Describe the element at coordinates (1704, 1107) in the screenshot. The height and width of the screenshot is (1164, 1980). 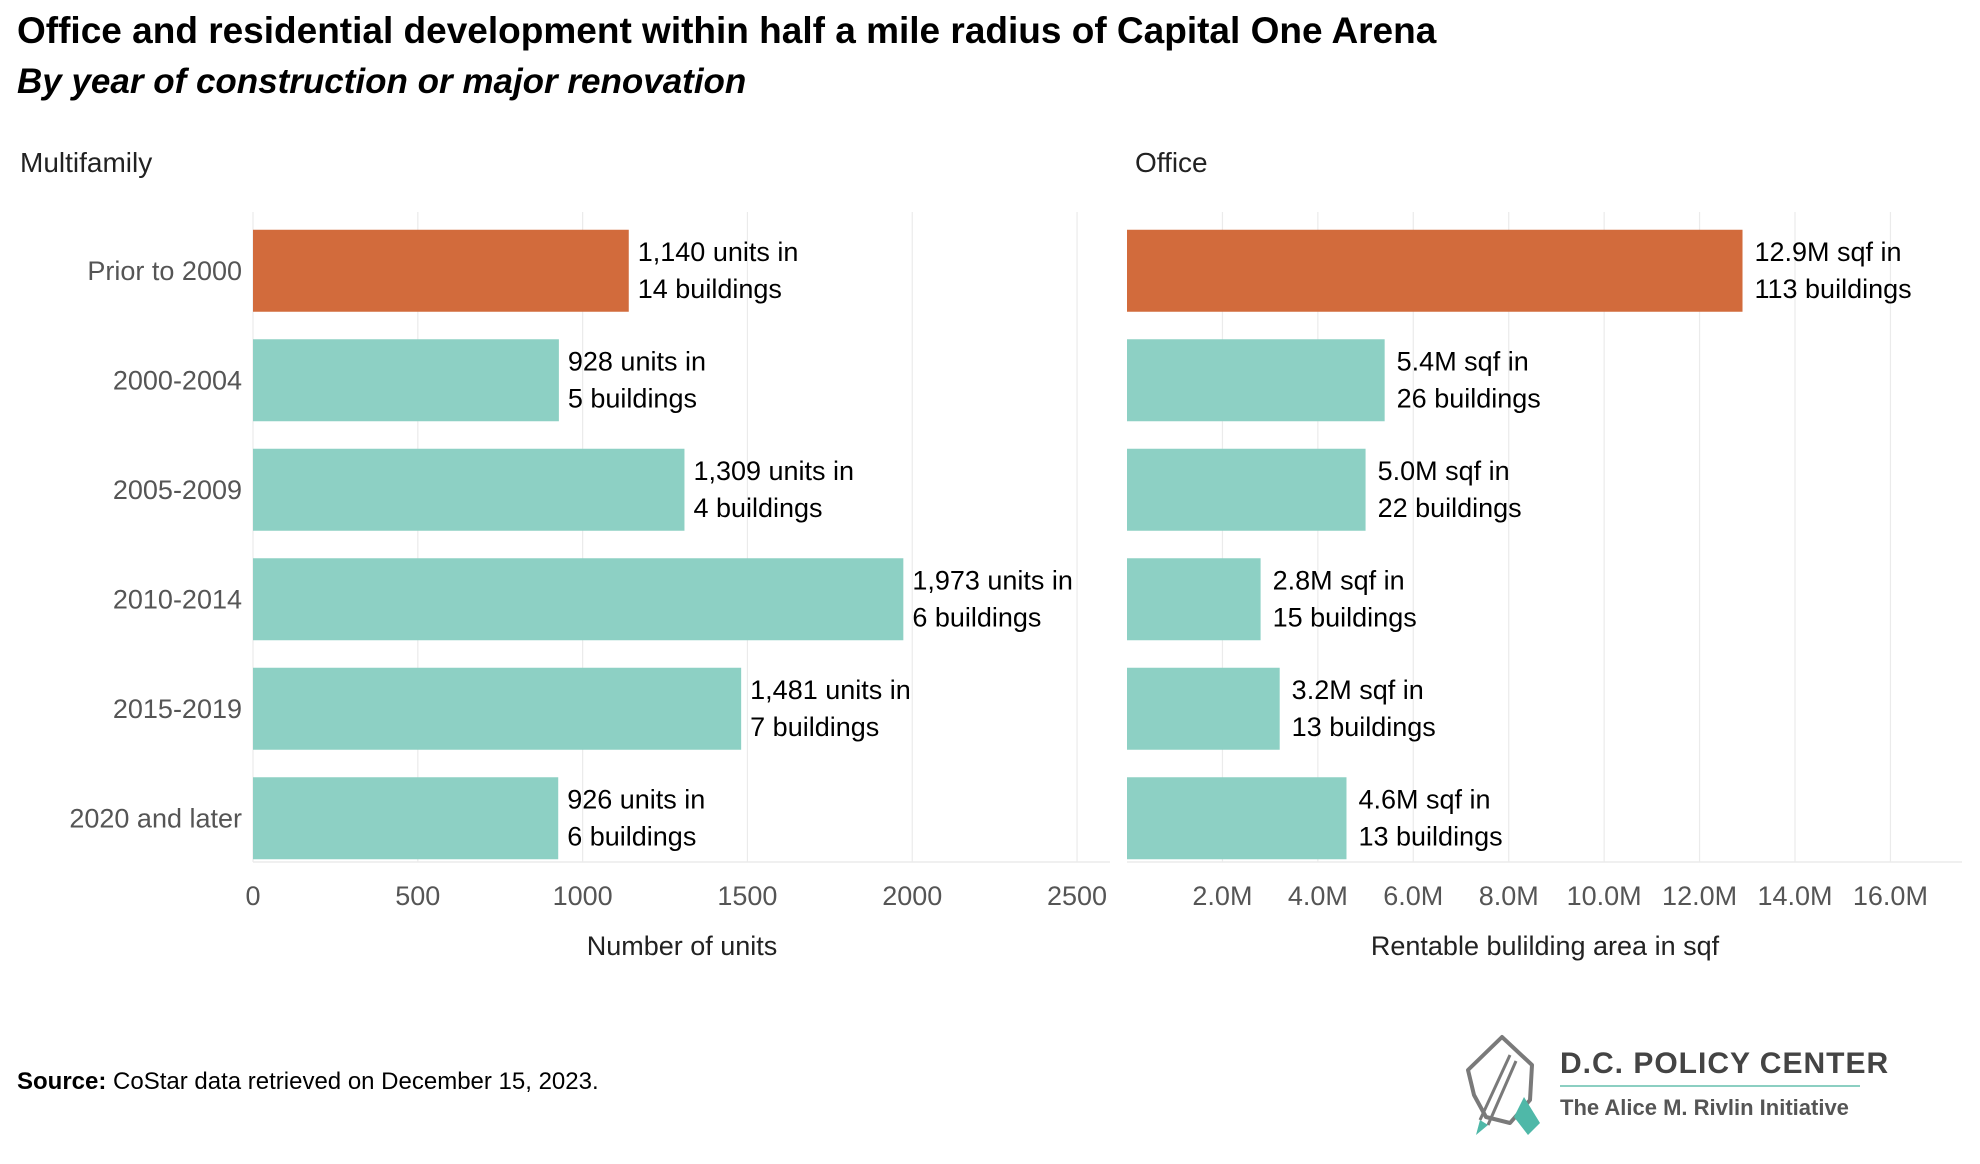
I see `logo-subtitle: The Alice M. Rivlin Initiative` at that location.